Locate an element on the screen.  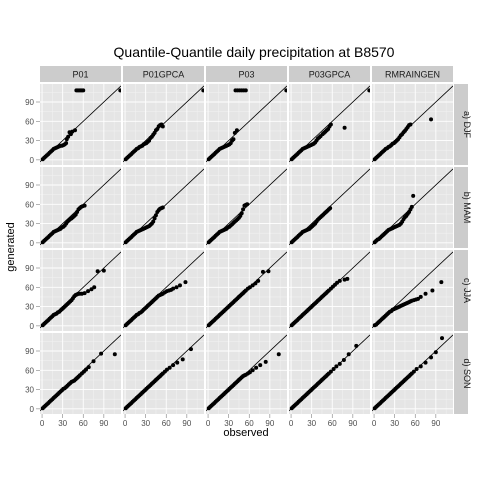
facet-strip-row-1: a) DJF is located at coordinates (463, 124).